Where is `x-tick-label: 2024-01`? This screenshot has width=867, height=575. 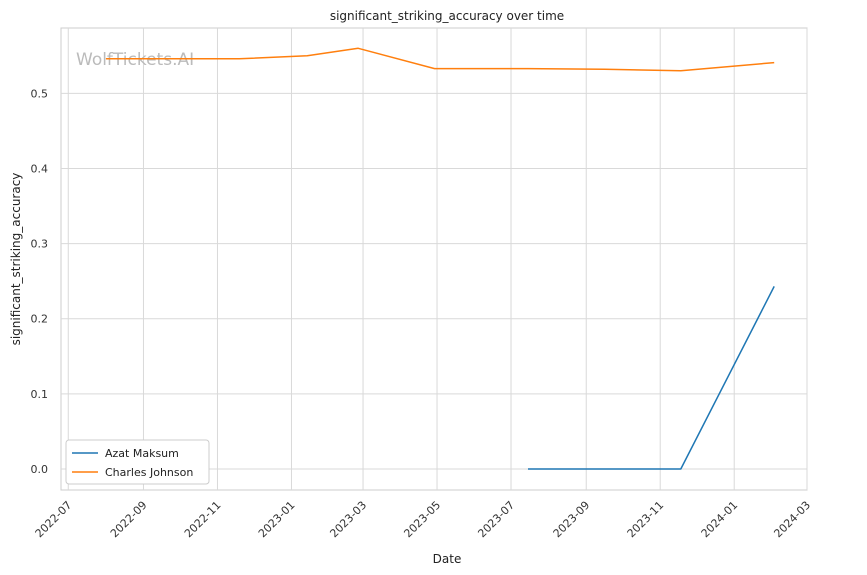 x-tick-label: 2024-01 is located at coordinates (720, 520).